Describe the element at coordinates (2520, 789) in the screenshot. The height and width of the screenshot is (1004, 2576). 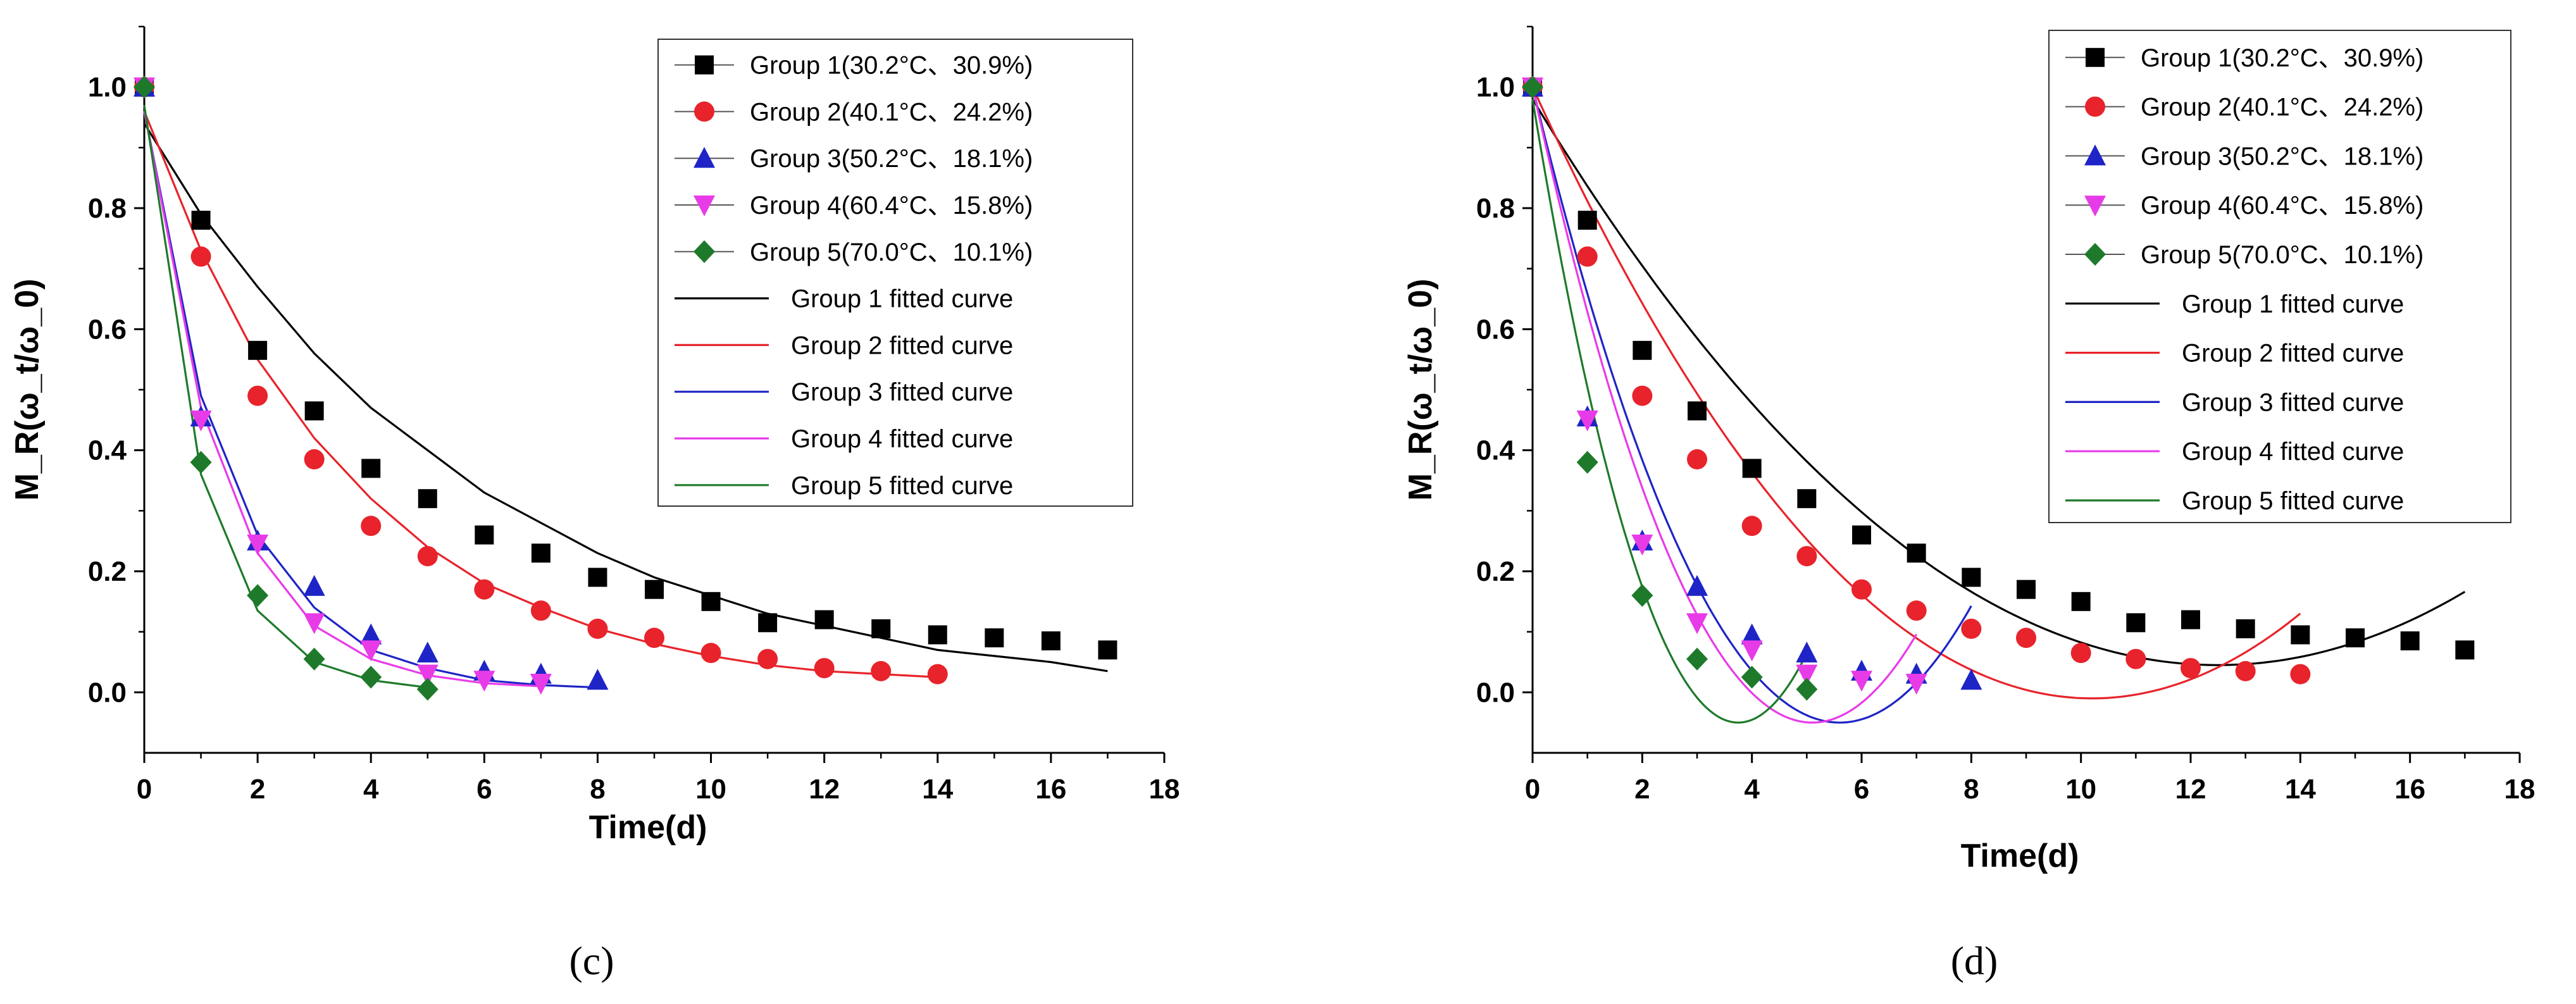
I see `x-tick-label: 18` at that location.